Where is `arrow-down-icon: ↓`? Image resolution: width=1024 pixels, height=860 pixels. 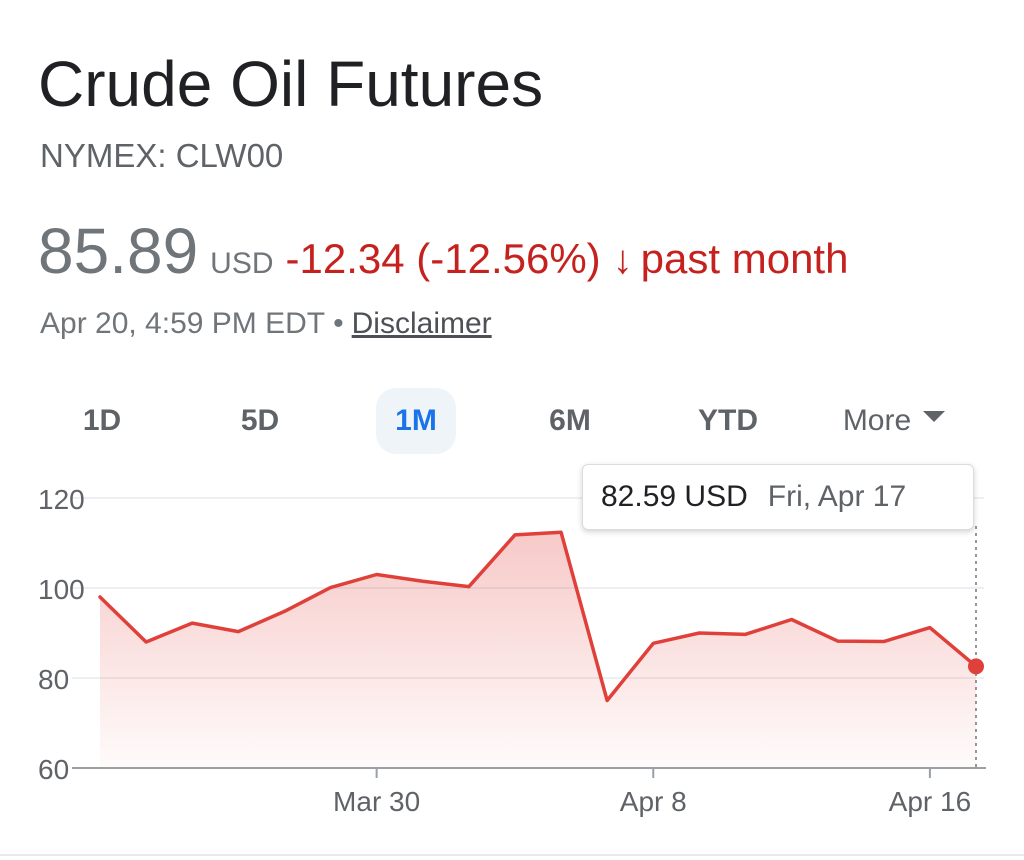
arrow-down-icon: ↓ is located at coordinates (622, 260).